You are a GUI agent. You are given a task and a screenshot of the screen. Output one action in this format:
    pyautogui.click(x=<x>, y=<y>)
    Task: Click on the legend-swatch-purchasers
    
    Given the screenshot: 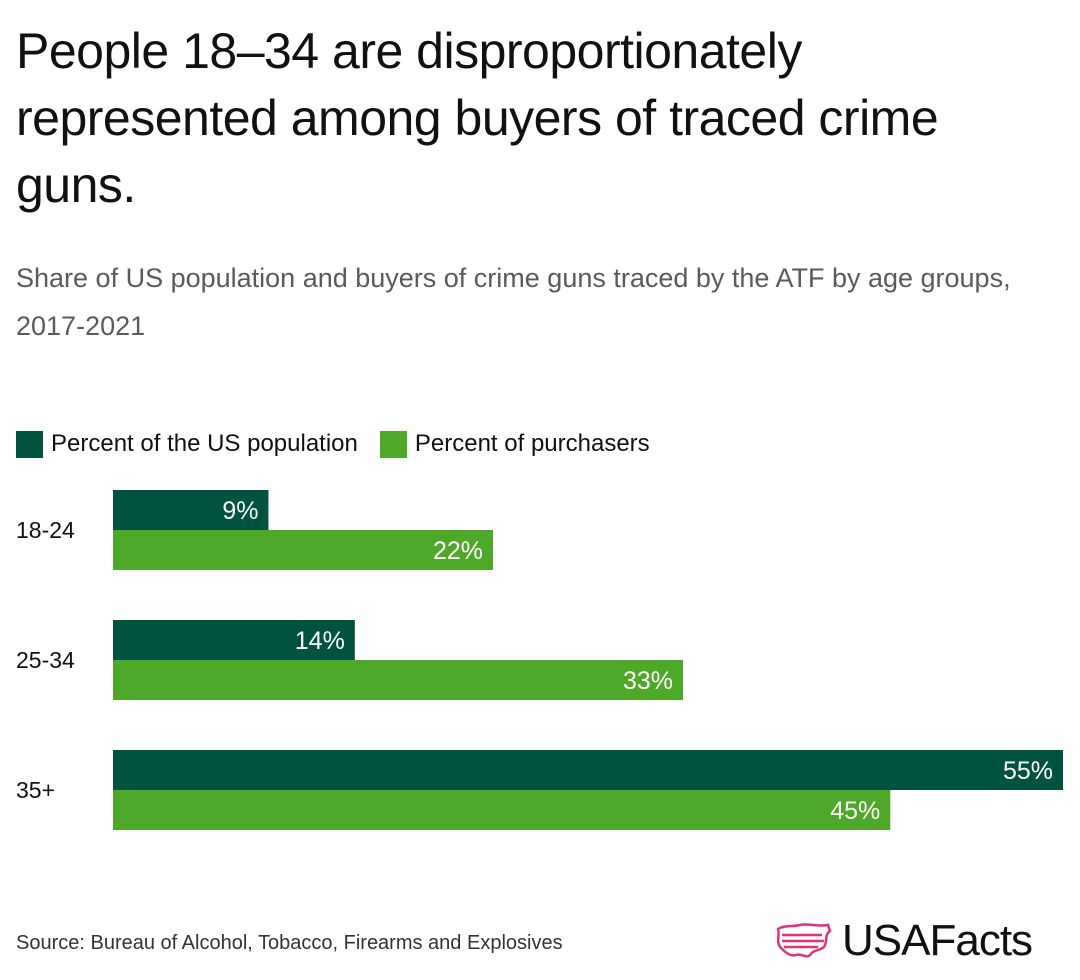 What is the action you would take?
    pyautogui.click(x=393, y=444)
    